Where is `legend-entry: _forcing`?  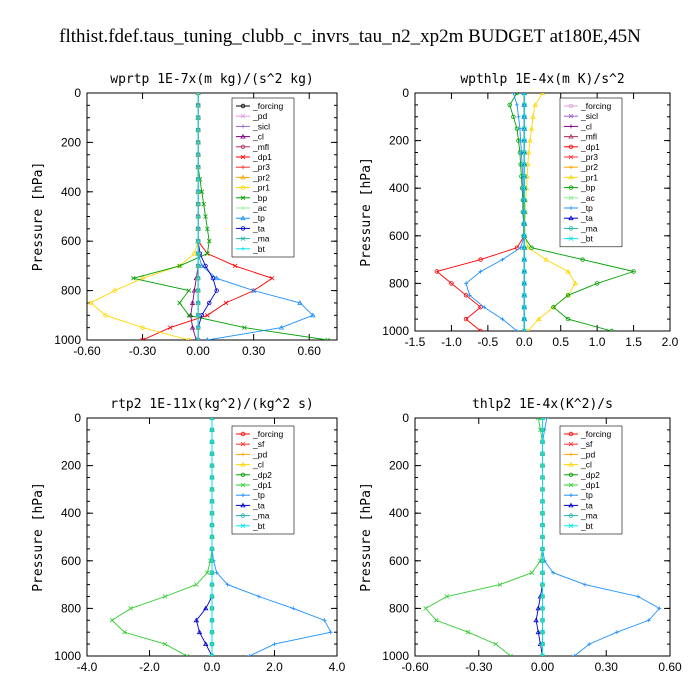 legend-entry: _forcing is located at coordinates (268, 434).